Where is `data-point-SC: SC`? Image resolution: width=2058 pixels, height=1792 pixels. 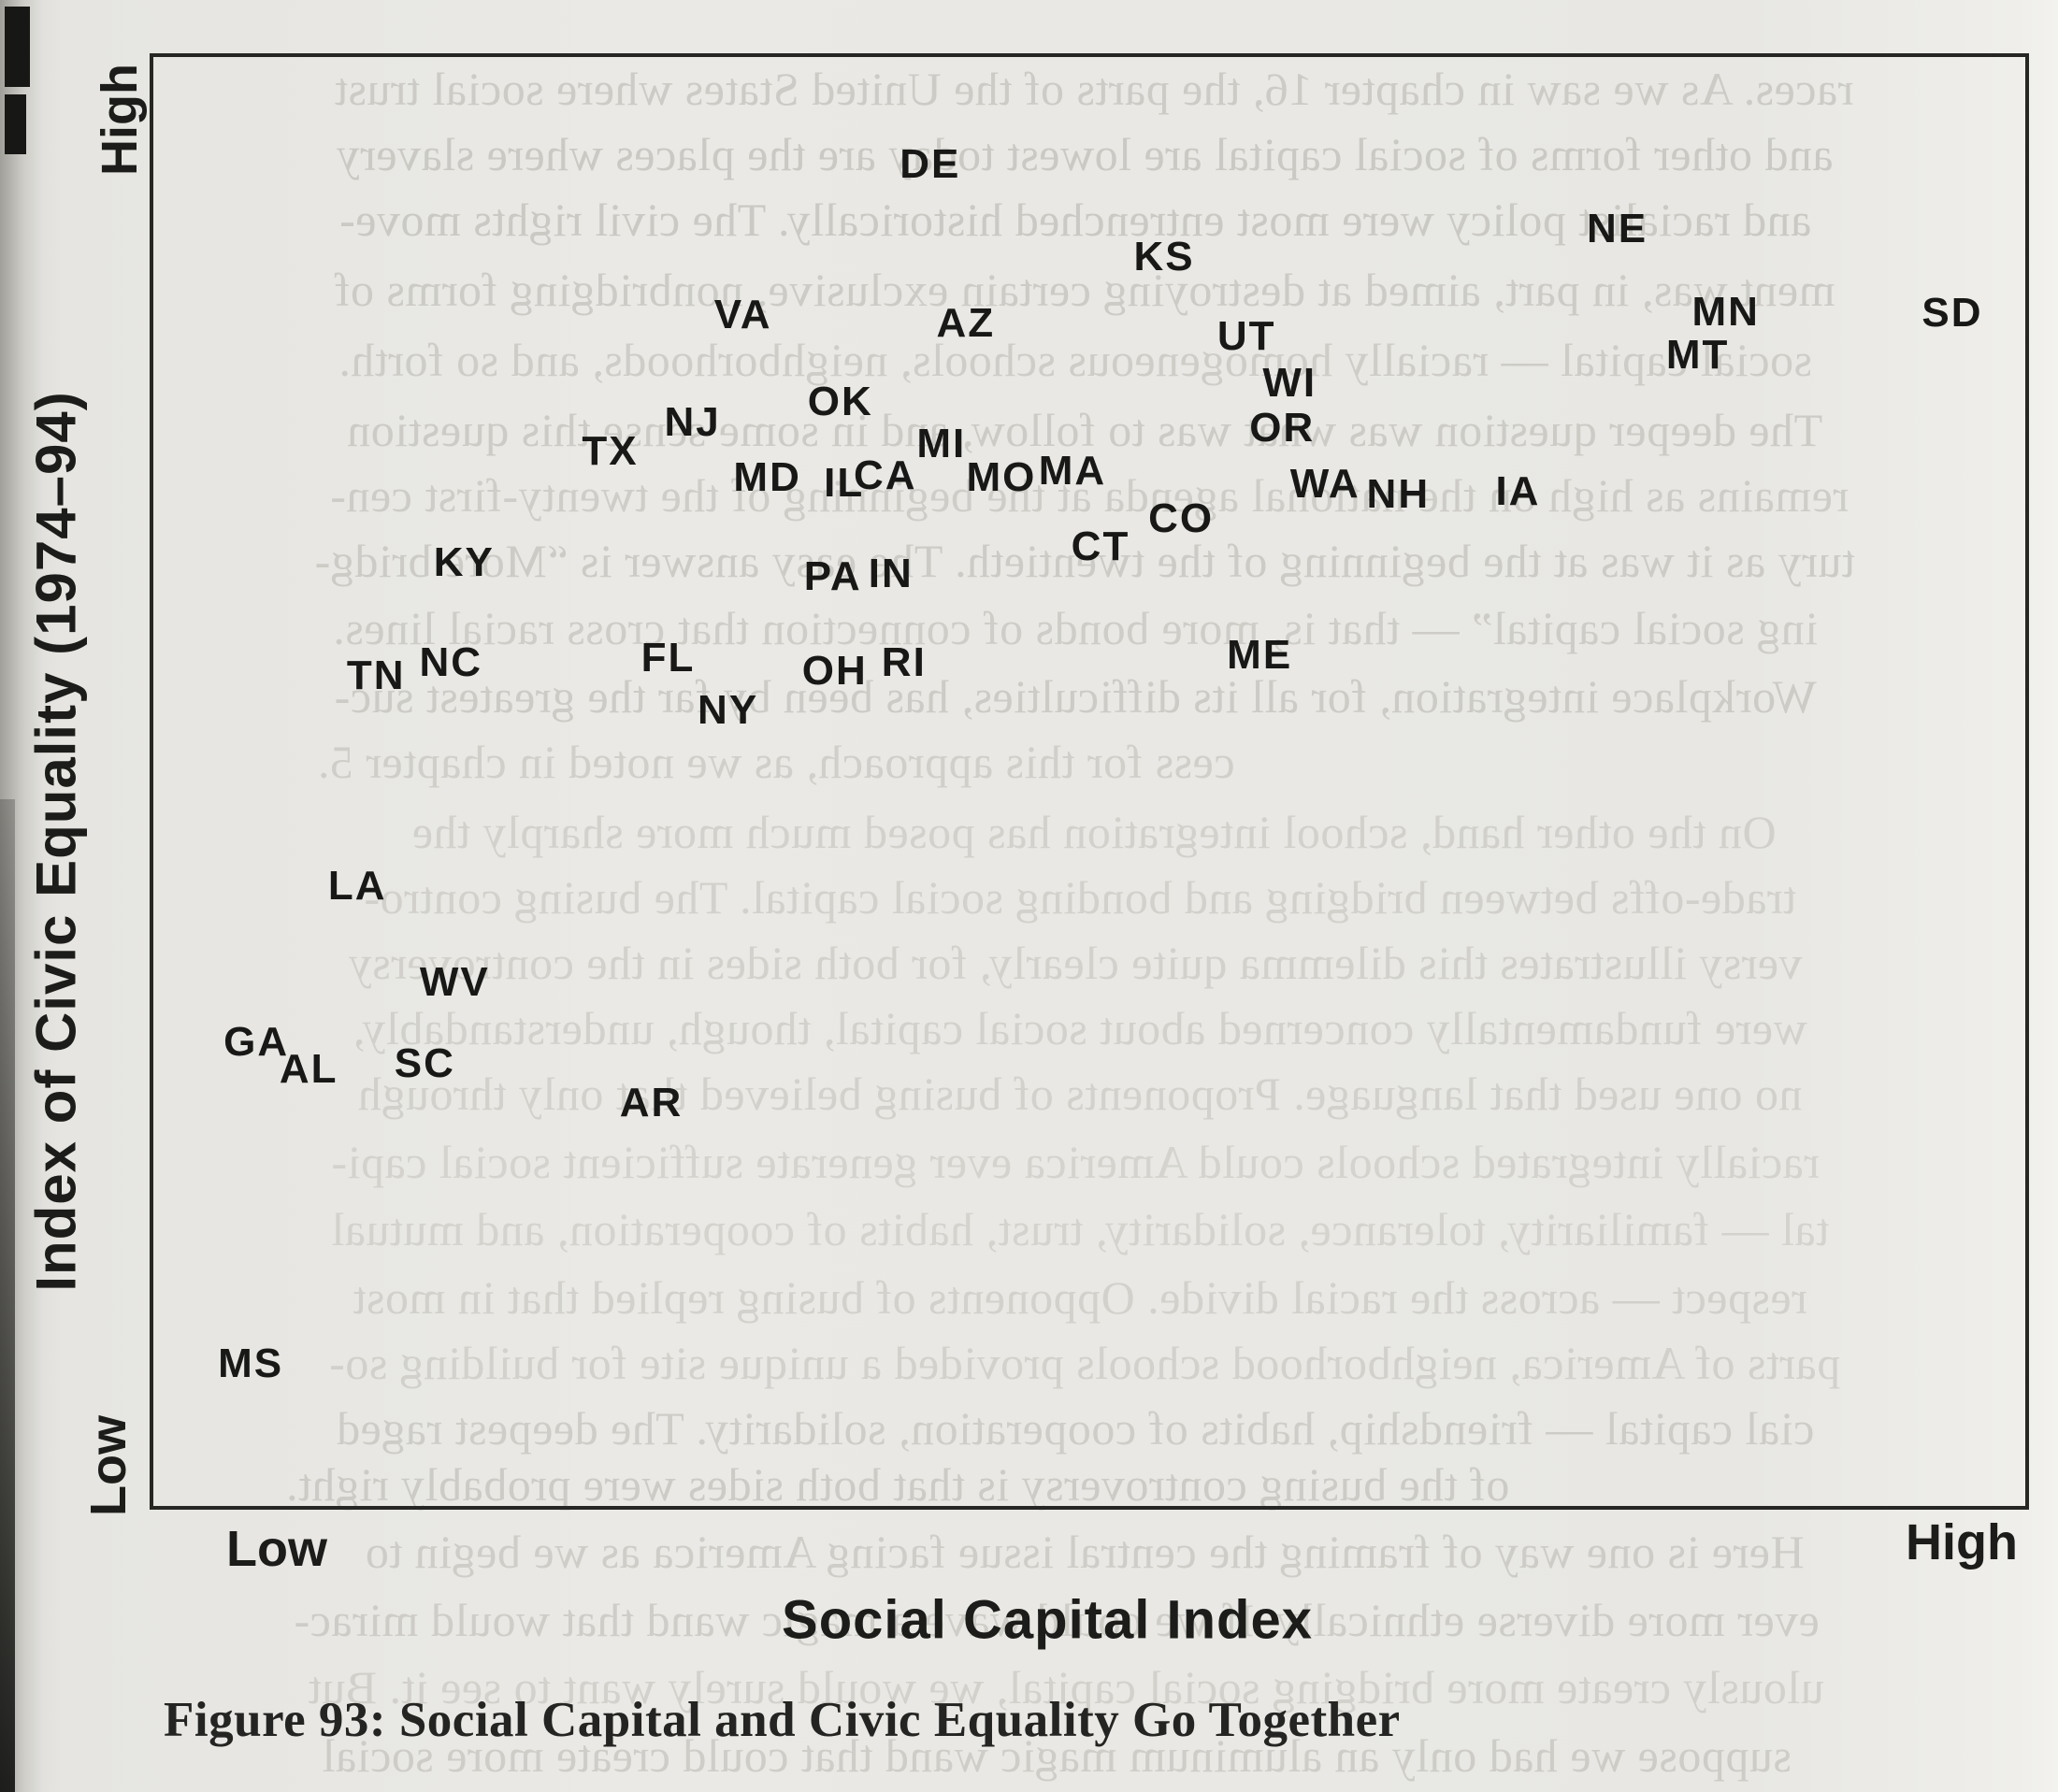 data-point-SC: SC is located at coordinates (424, 1063).